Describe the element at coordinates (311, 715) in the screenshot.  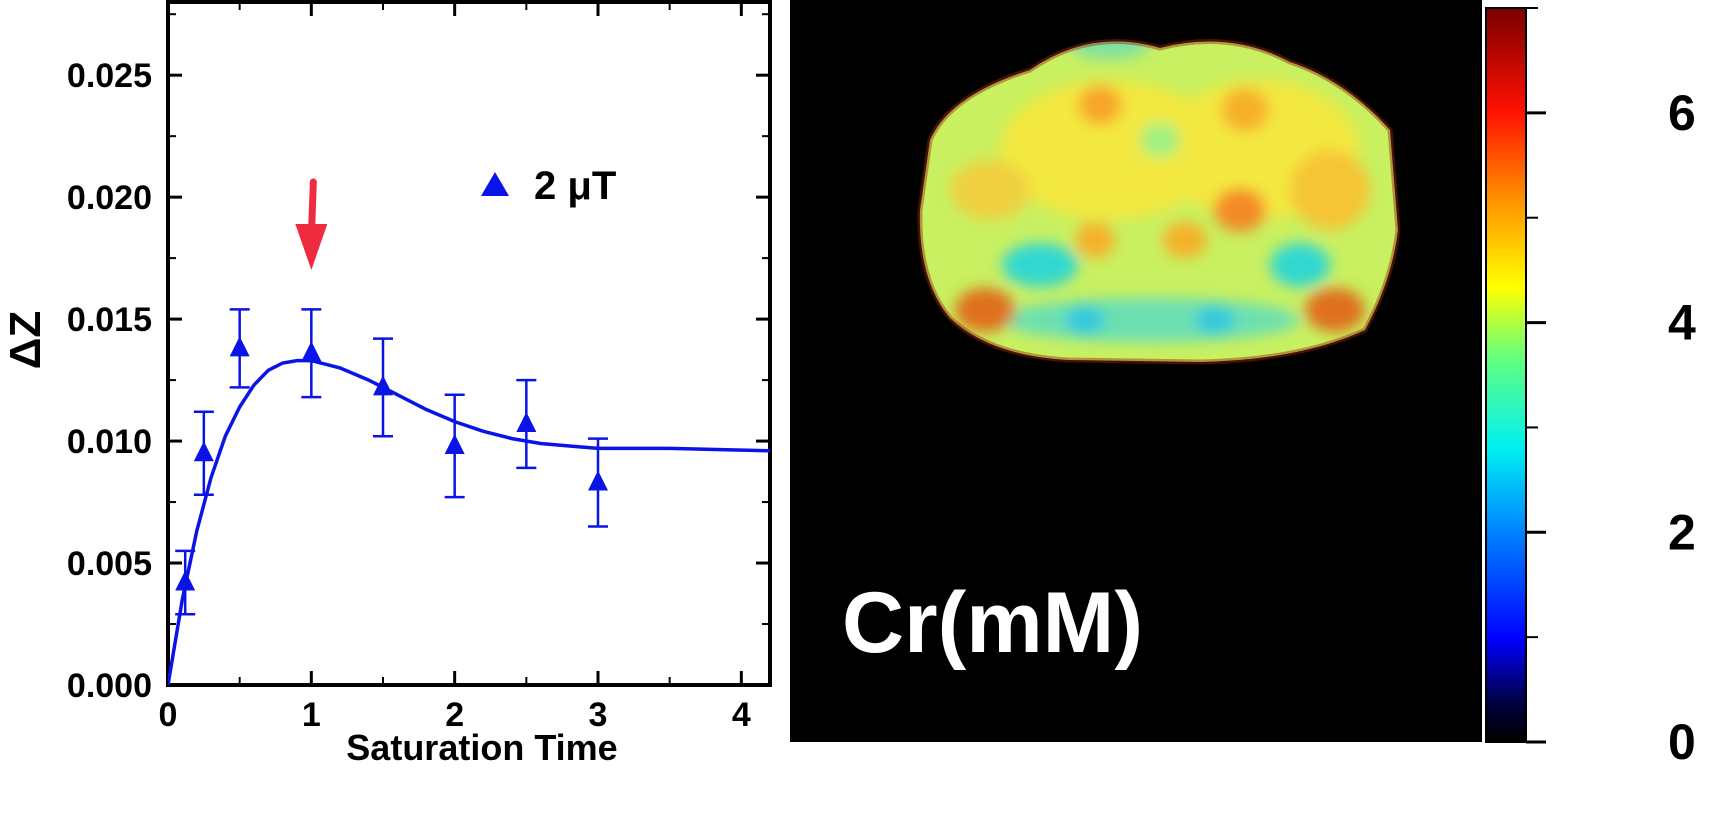
I see `x-tick-label: 1` at that location.